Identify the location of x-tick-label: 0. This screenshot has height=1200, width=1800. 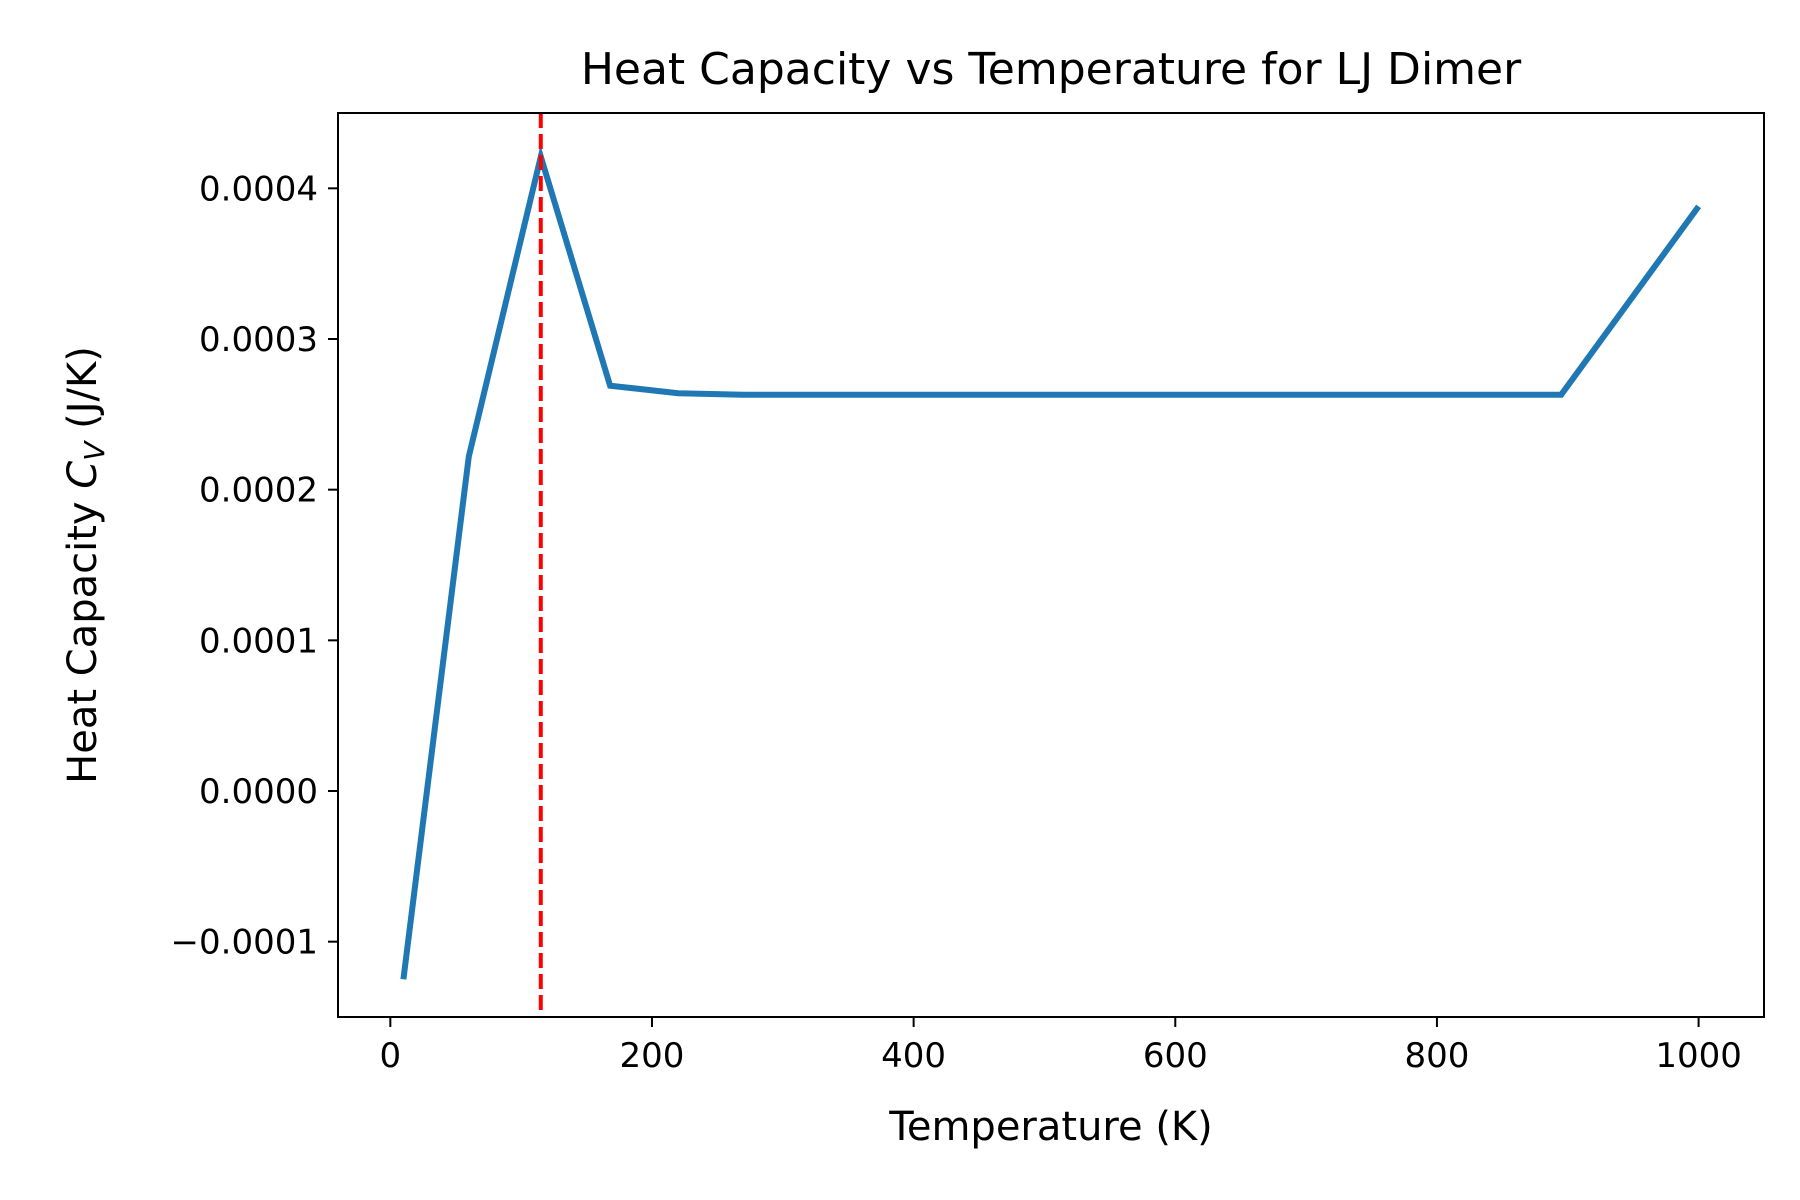
(391, 1056).